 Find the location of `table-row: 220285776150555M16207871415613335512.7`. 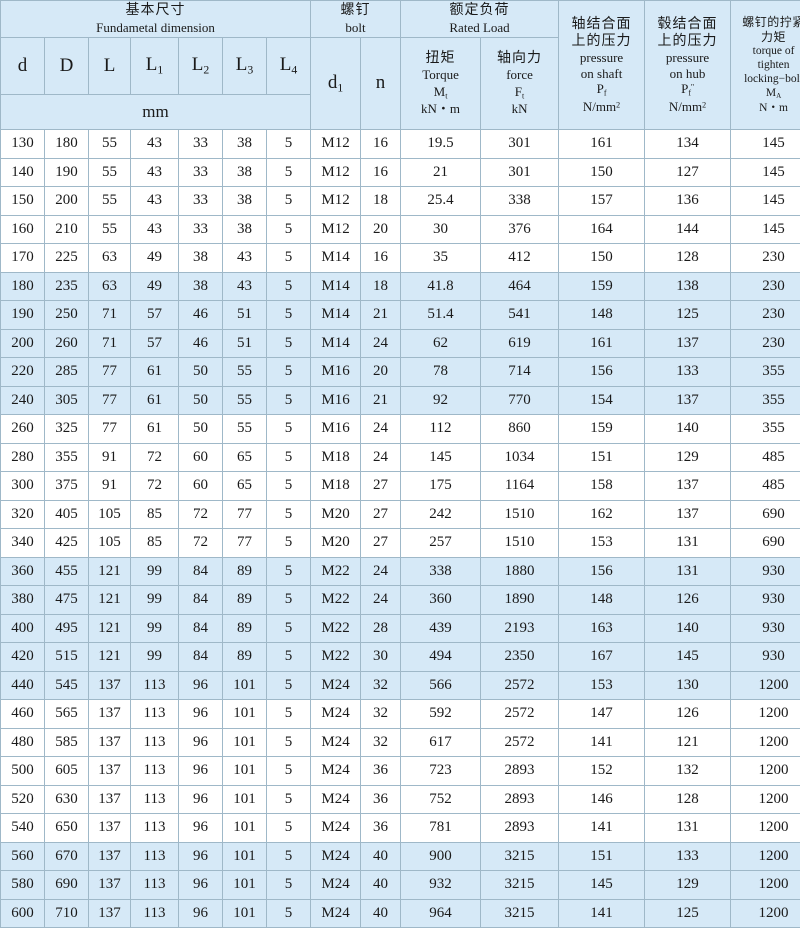

table-row: 220285776150555M16207871415613335512.7 is located at coordinates (400, 372).